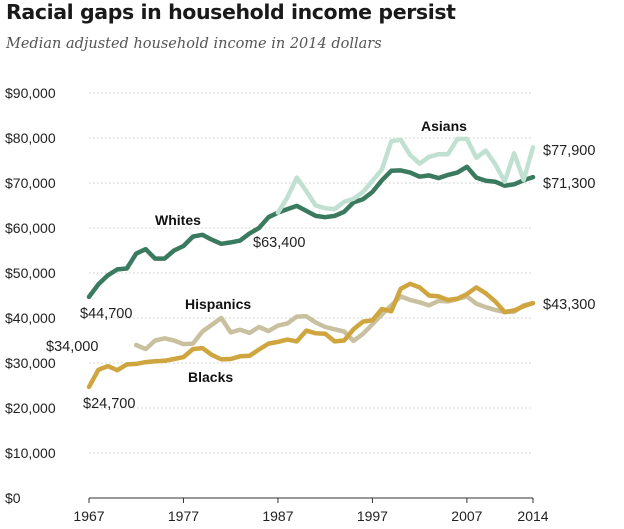 The width and height of the screenshot is (624, 529). What do you see at coordinates (72, 347) in the screenshot?
I see `value-label-hispanics-1972: $34,000` at bounding box center [72, 347].